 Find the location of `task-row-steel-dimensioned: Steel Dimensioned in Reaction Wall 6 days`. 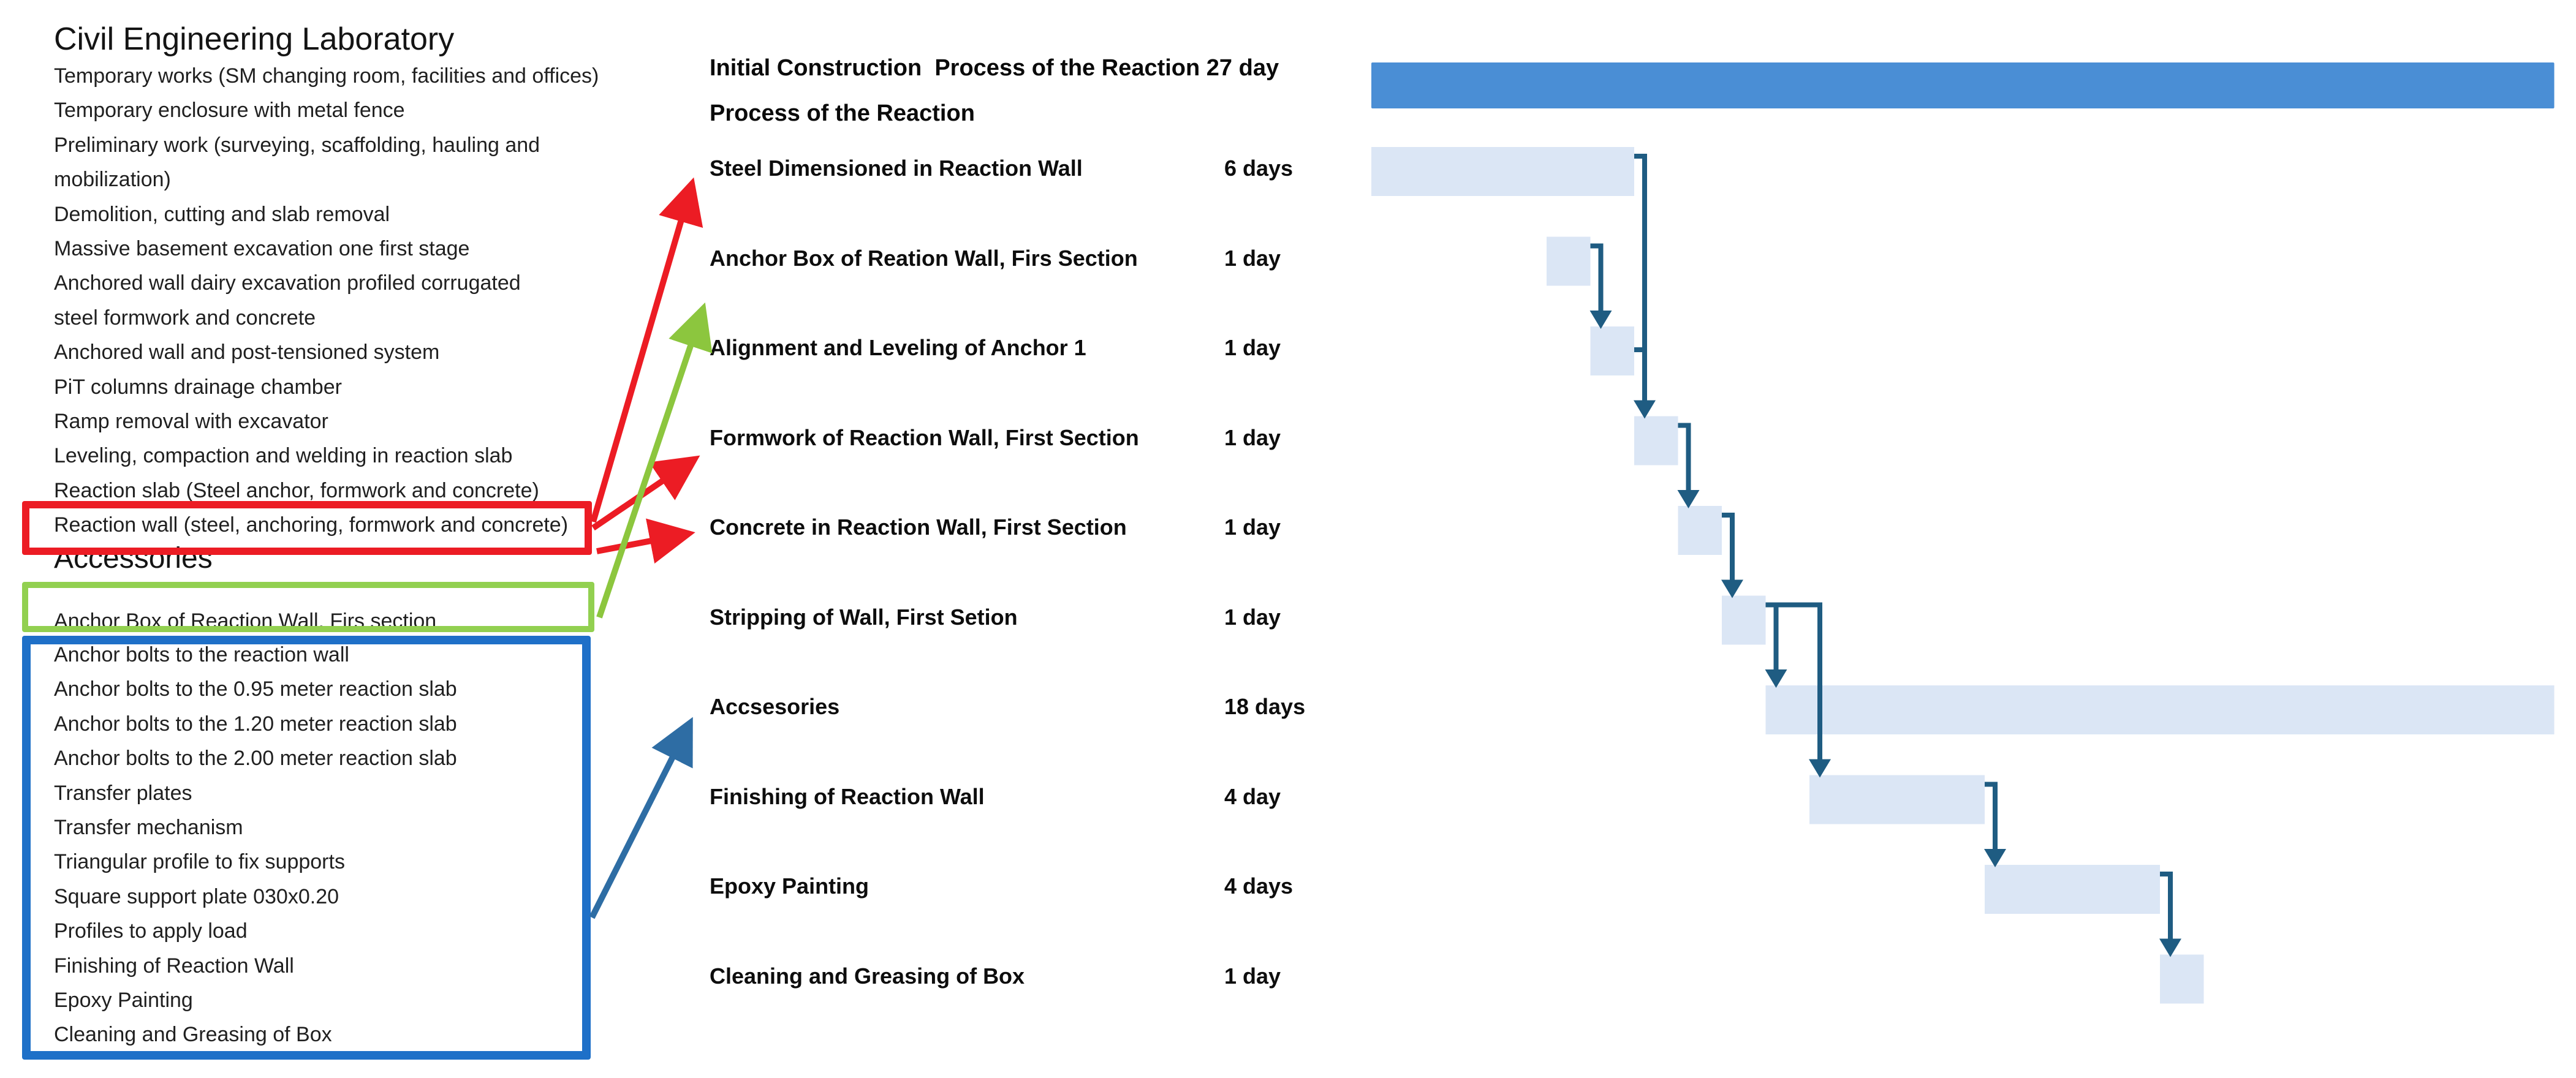

task-row-steel-dimensioned: Steel Dimensioned in Reaction Wall 6 days is located at coordinates (1062, 174).